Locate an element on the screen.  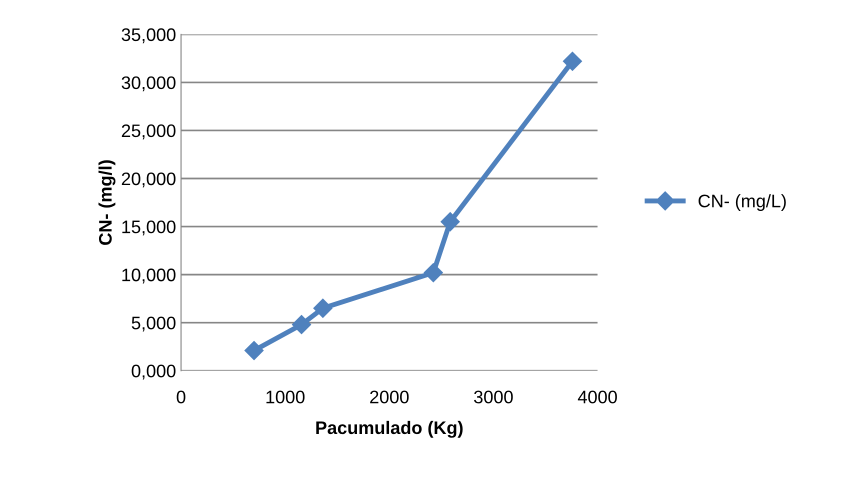
y-tick-label: 35,000 is located at coordinates (149, 36).